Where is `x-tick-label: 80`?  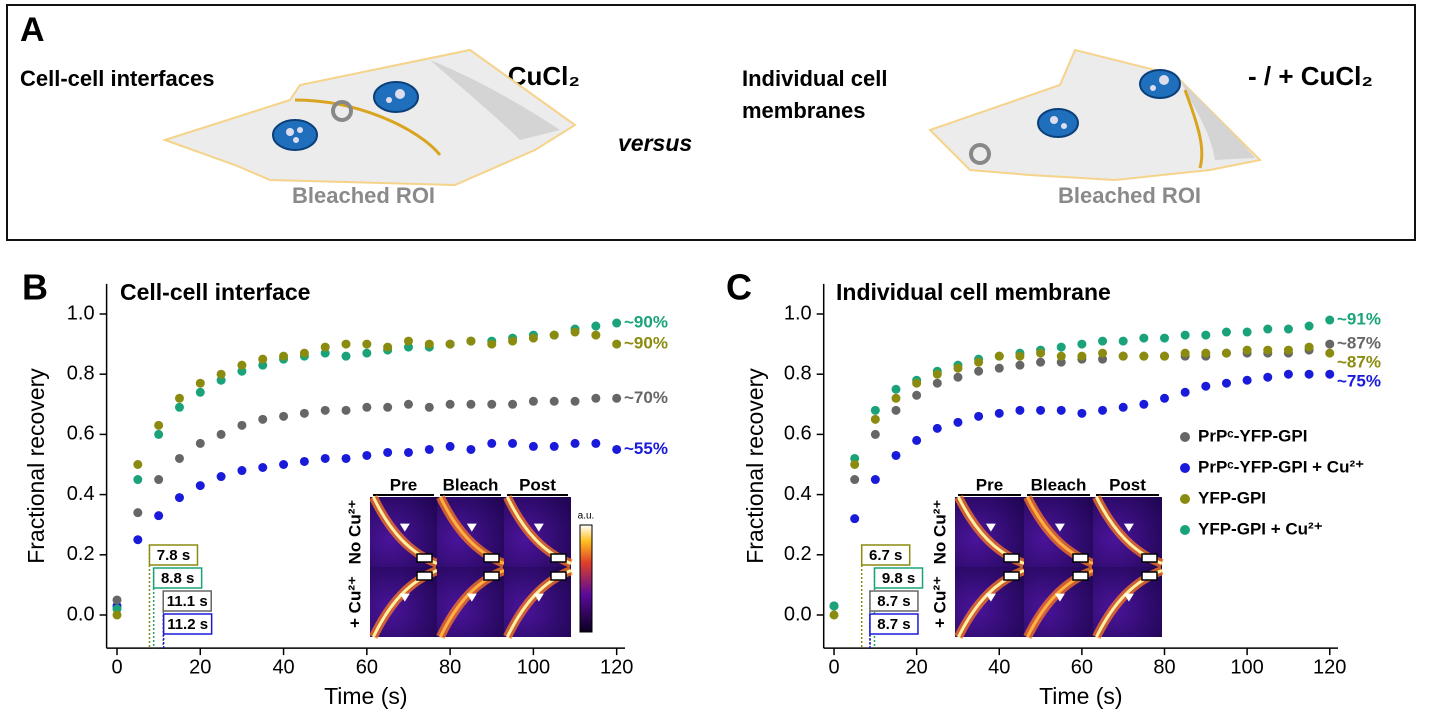 x-tick-label: 80 is located at coordinates (450, 667).